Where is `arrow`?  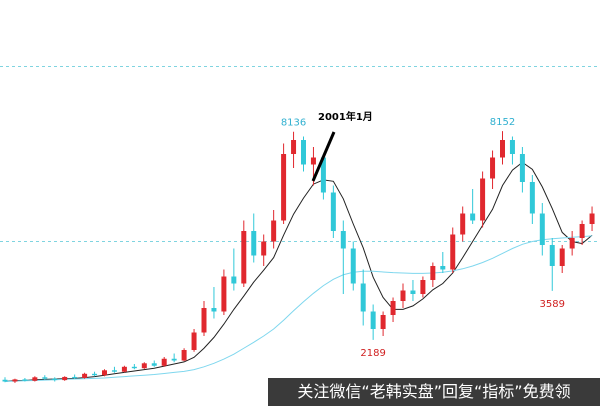 arrow is located at coordinates (323, 156).